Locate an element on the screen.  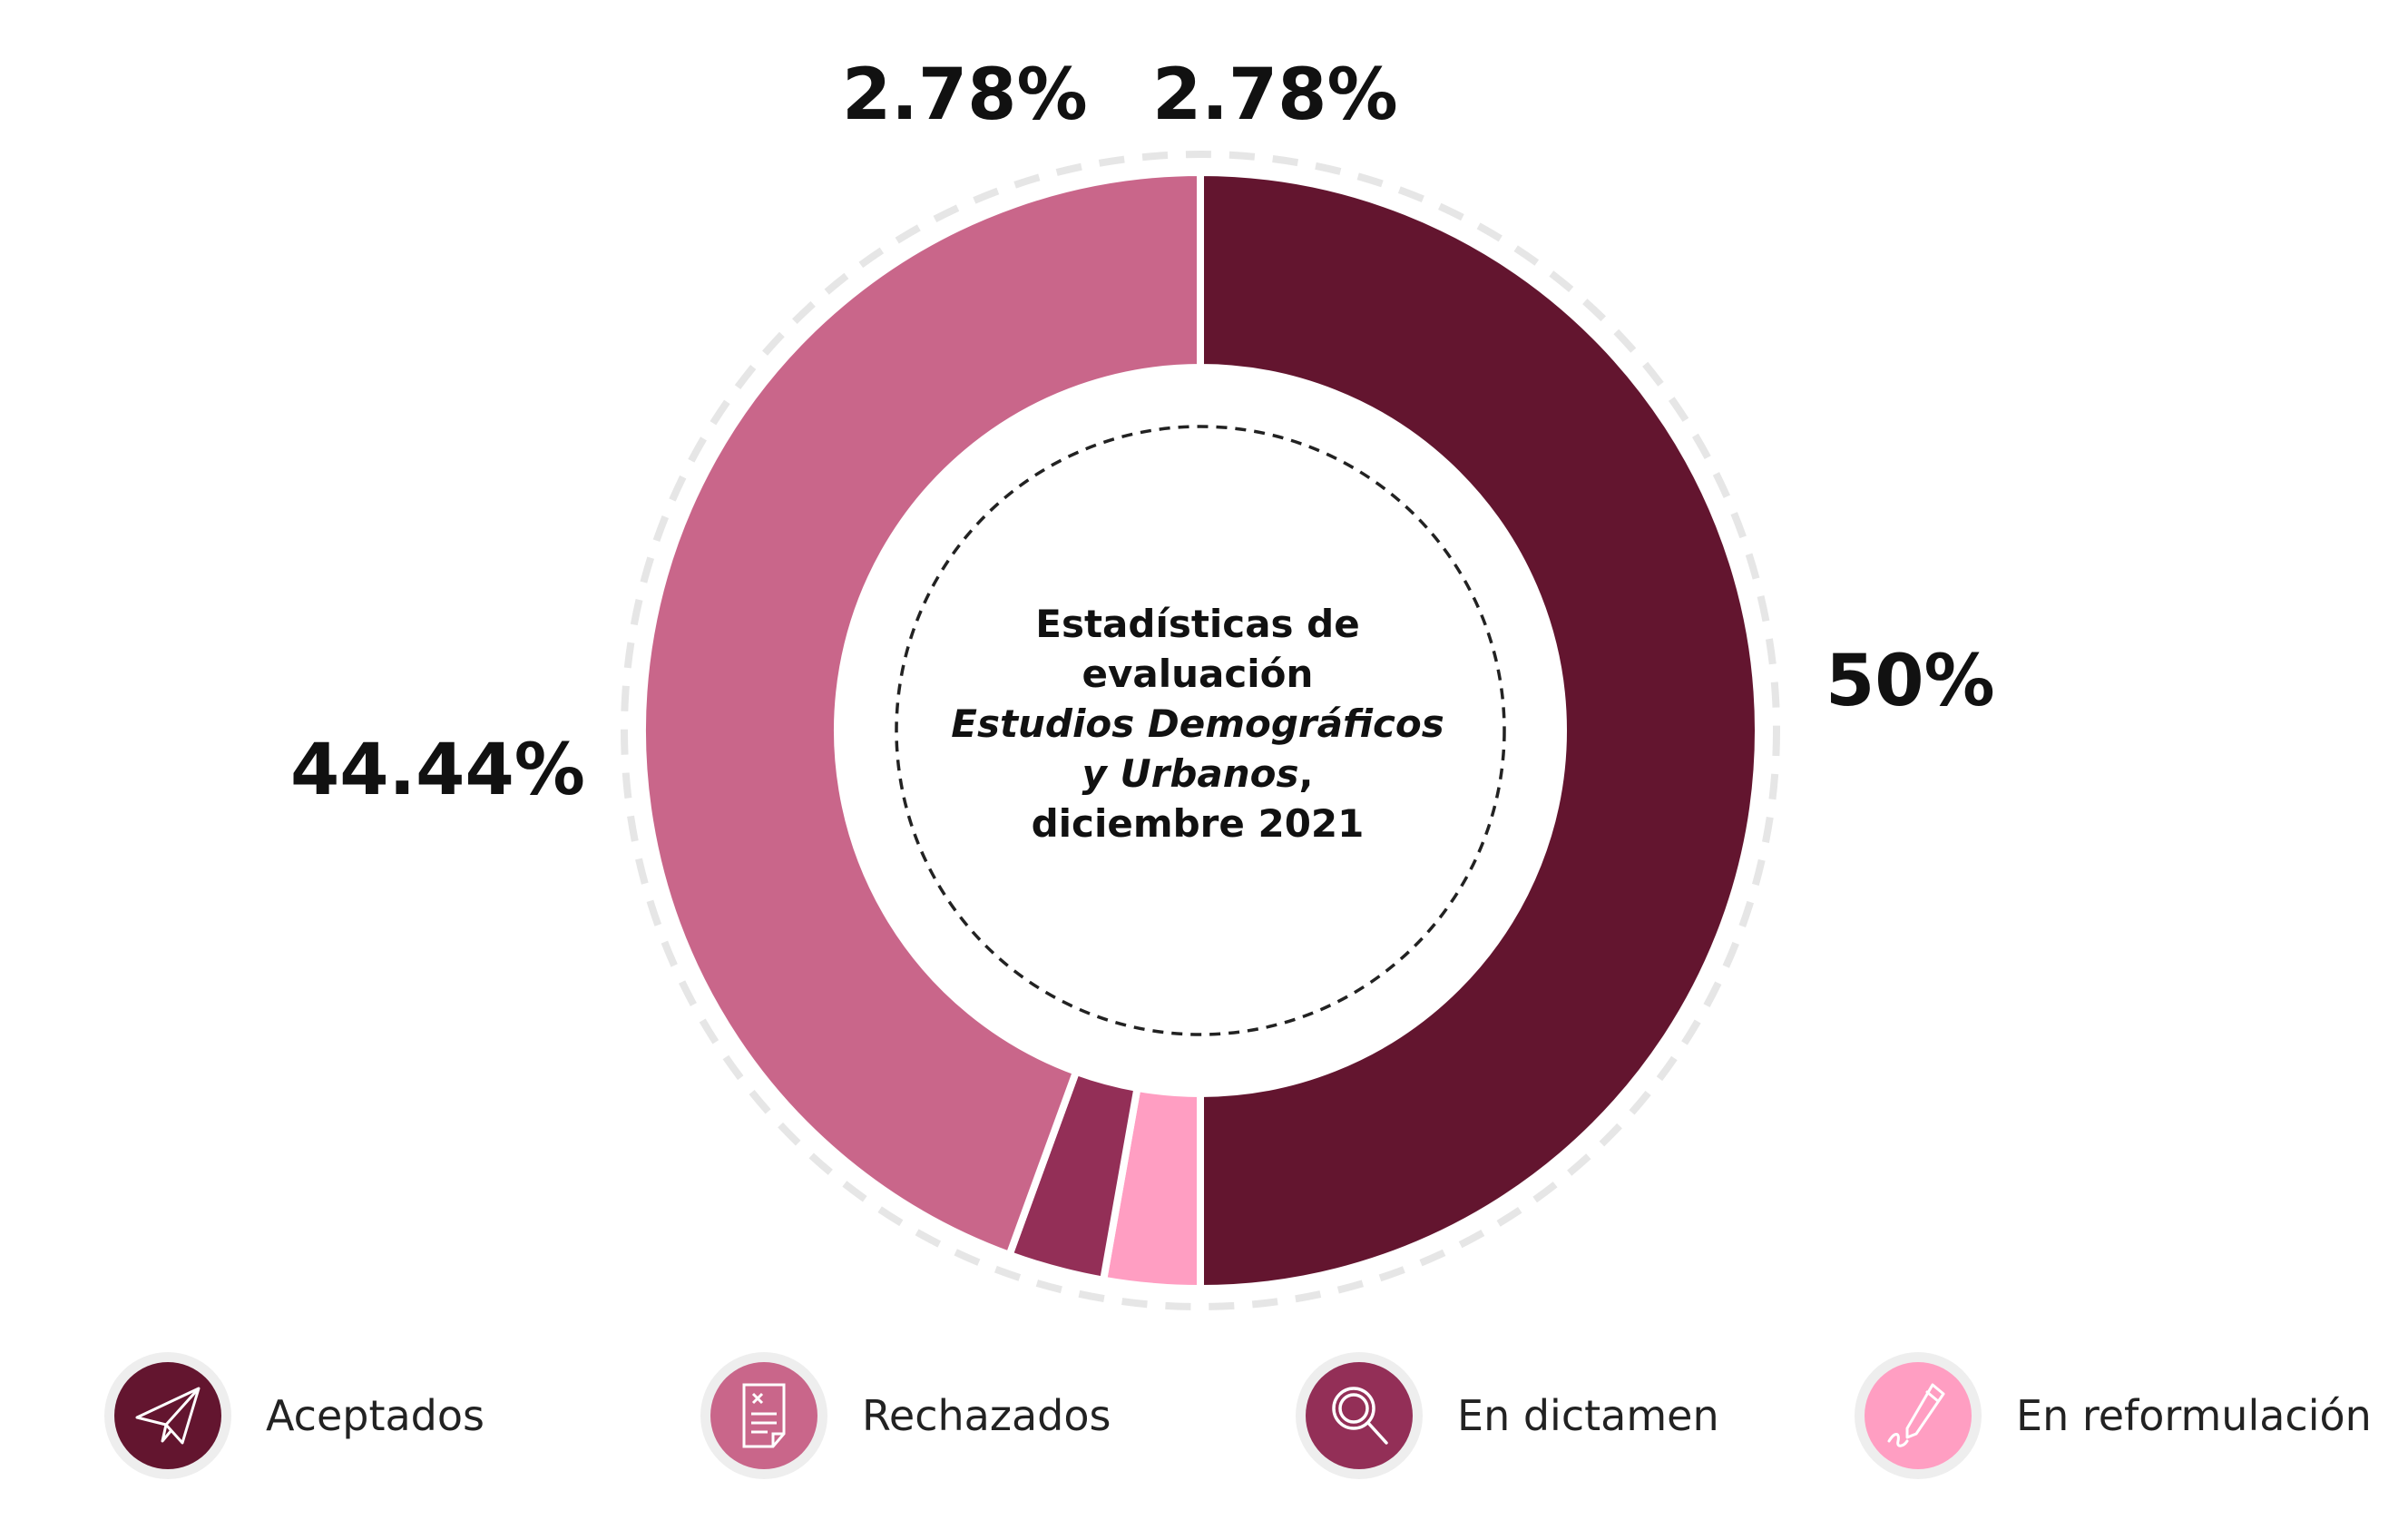
center-title-line2: evaluación is located at coordinates (1198, 674).